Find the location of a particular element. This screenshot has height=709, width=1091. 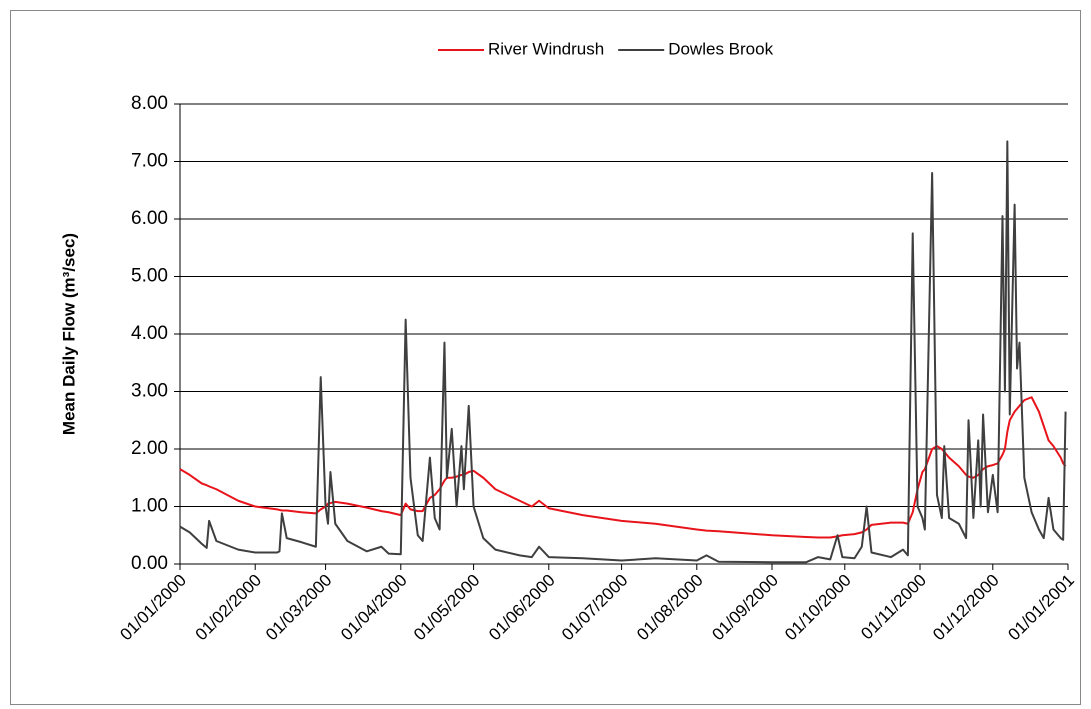

y-tick-label: 5.00 is located at coordinates (149, 276).